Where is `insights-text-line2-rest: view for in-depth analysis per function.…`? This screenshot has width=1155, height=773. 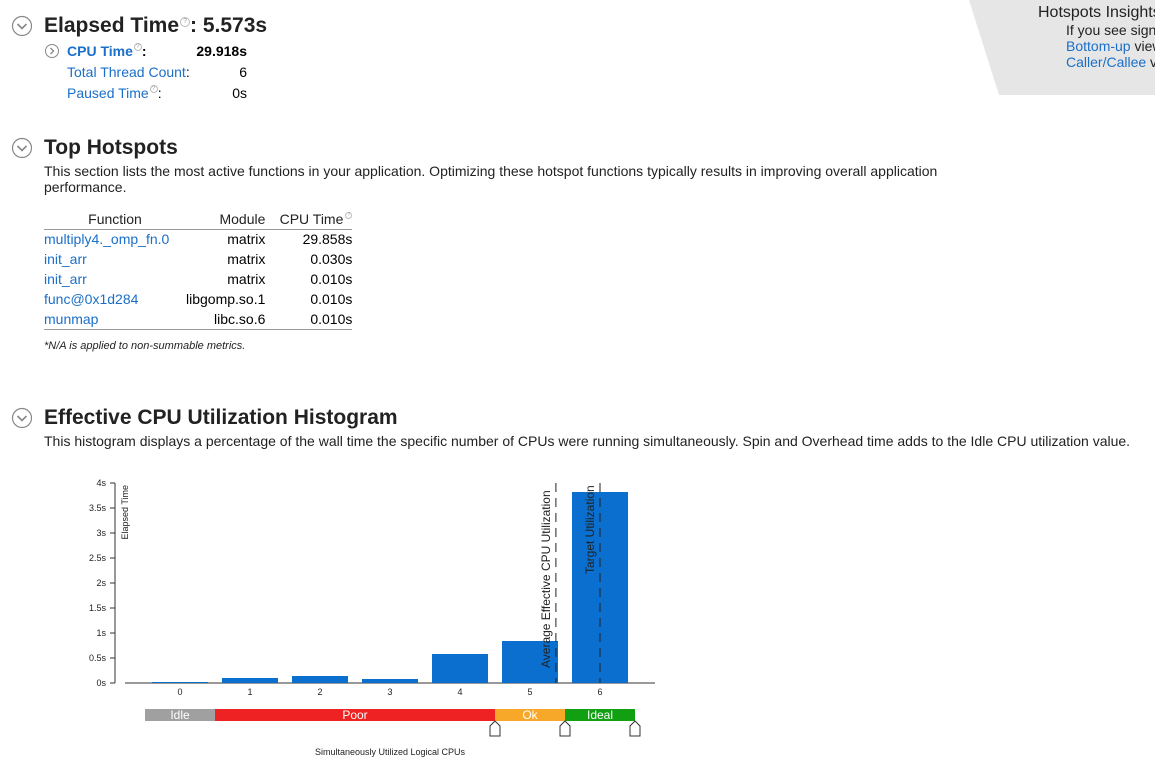
insights-text-line2-rest: view for in-depth analysis per function.… is located at coordinates (1144, 46).